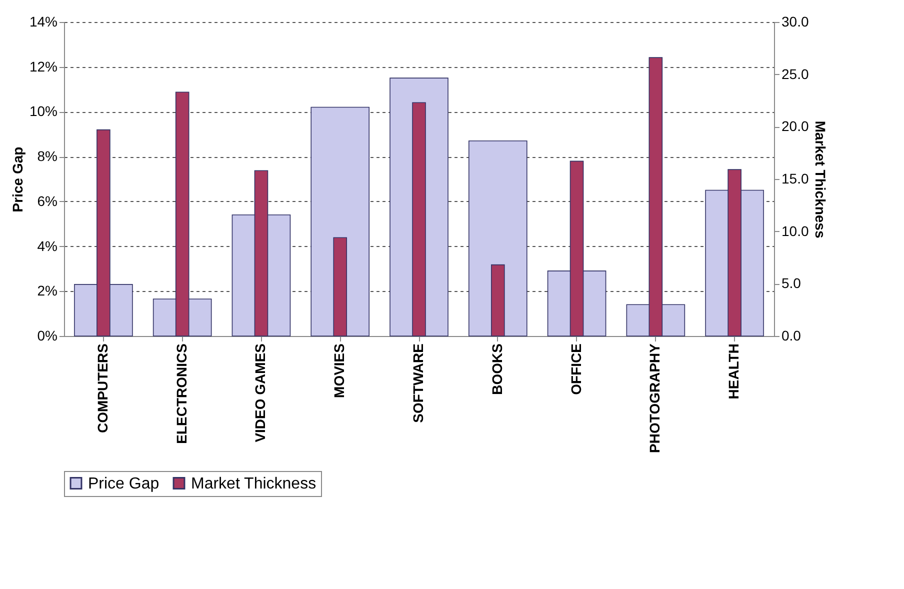  I want to click on y2-tick-label: 20.0, so click(795, 126).